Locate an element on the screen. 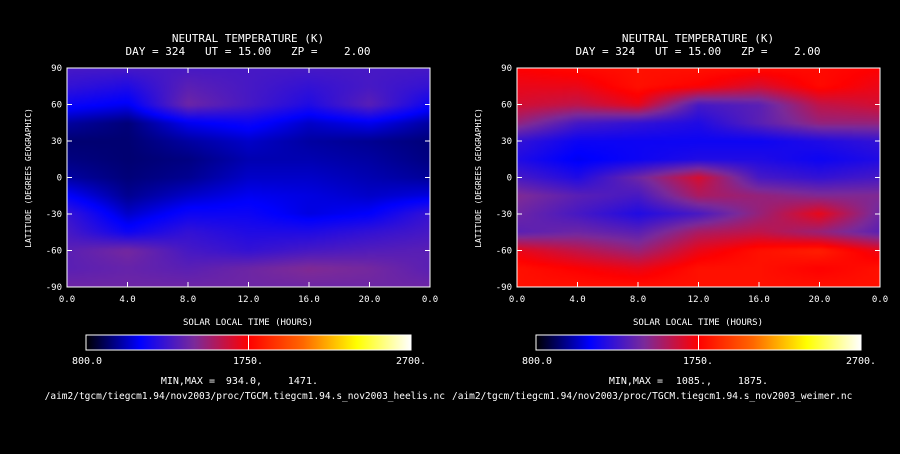 This screenshot has height=454, width=900. min-value: 934.0, is located at coordinates (244, 381).